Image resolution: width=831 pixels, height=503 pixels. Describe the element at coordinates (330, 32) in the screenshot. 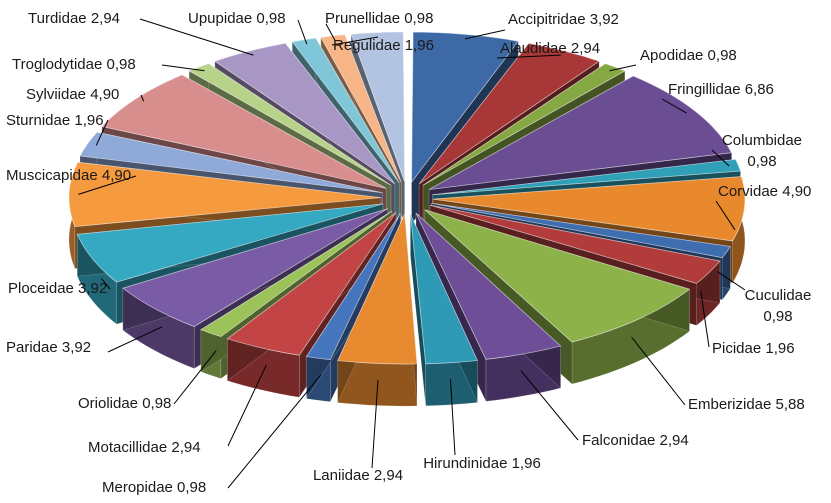

I see `leader-line-prunellidae` at that location.